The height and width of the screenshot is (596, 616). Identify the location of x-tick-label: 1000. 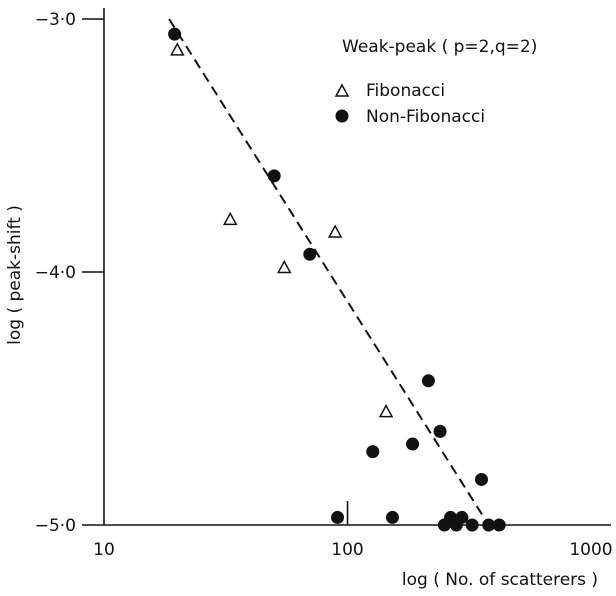
(590, 550).